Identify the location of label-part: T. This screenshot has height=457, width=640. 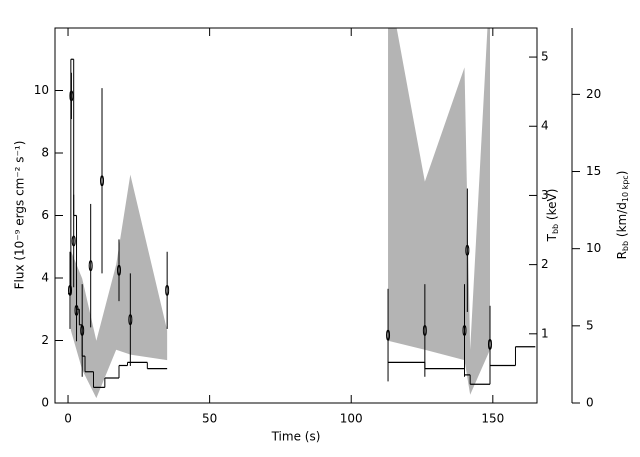
(552, 237).